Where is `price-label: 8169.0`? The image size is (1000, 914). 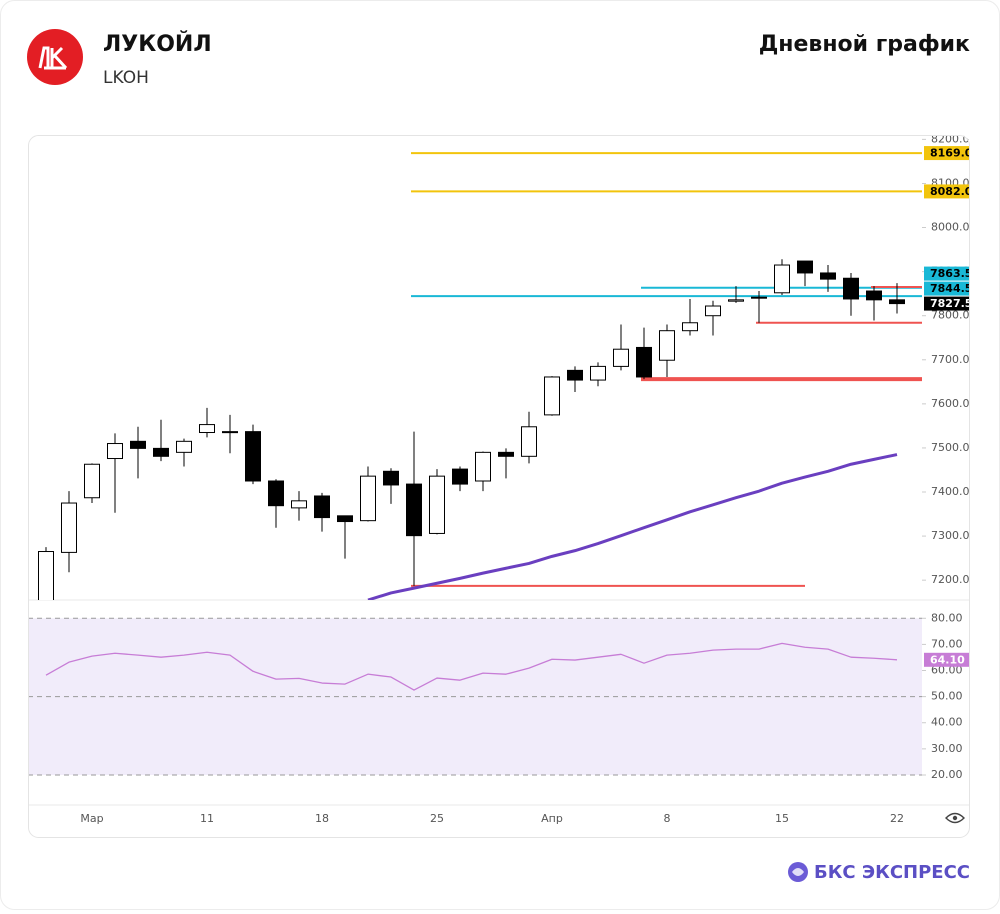 price-label: 8169.0 is located at coordinates (951, 153).